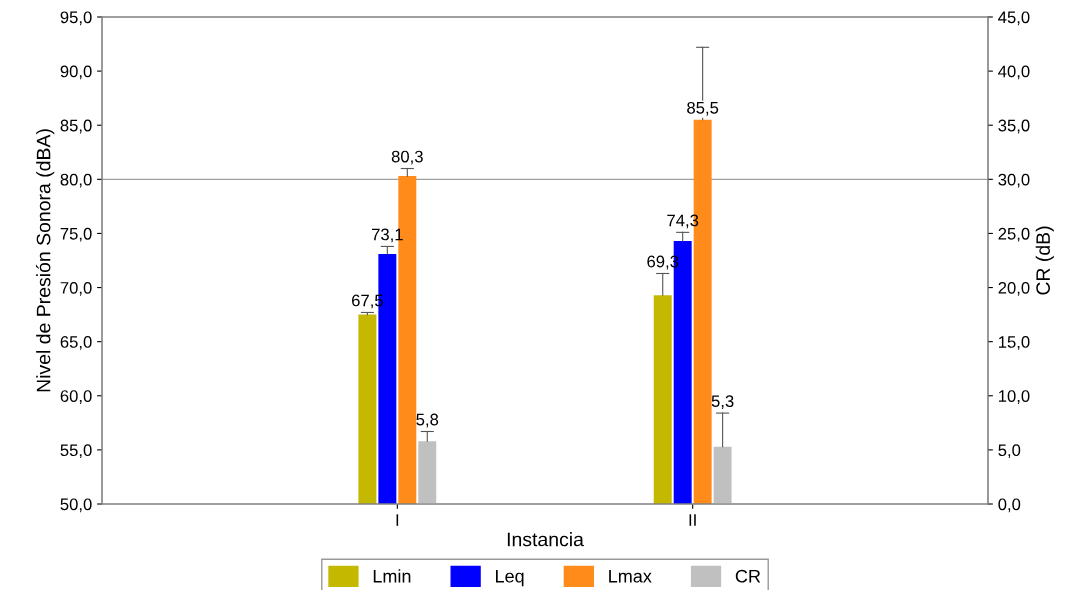  I want to click on y2-axis-title: CR (dB), so click(1044, 260).